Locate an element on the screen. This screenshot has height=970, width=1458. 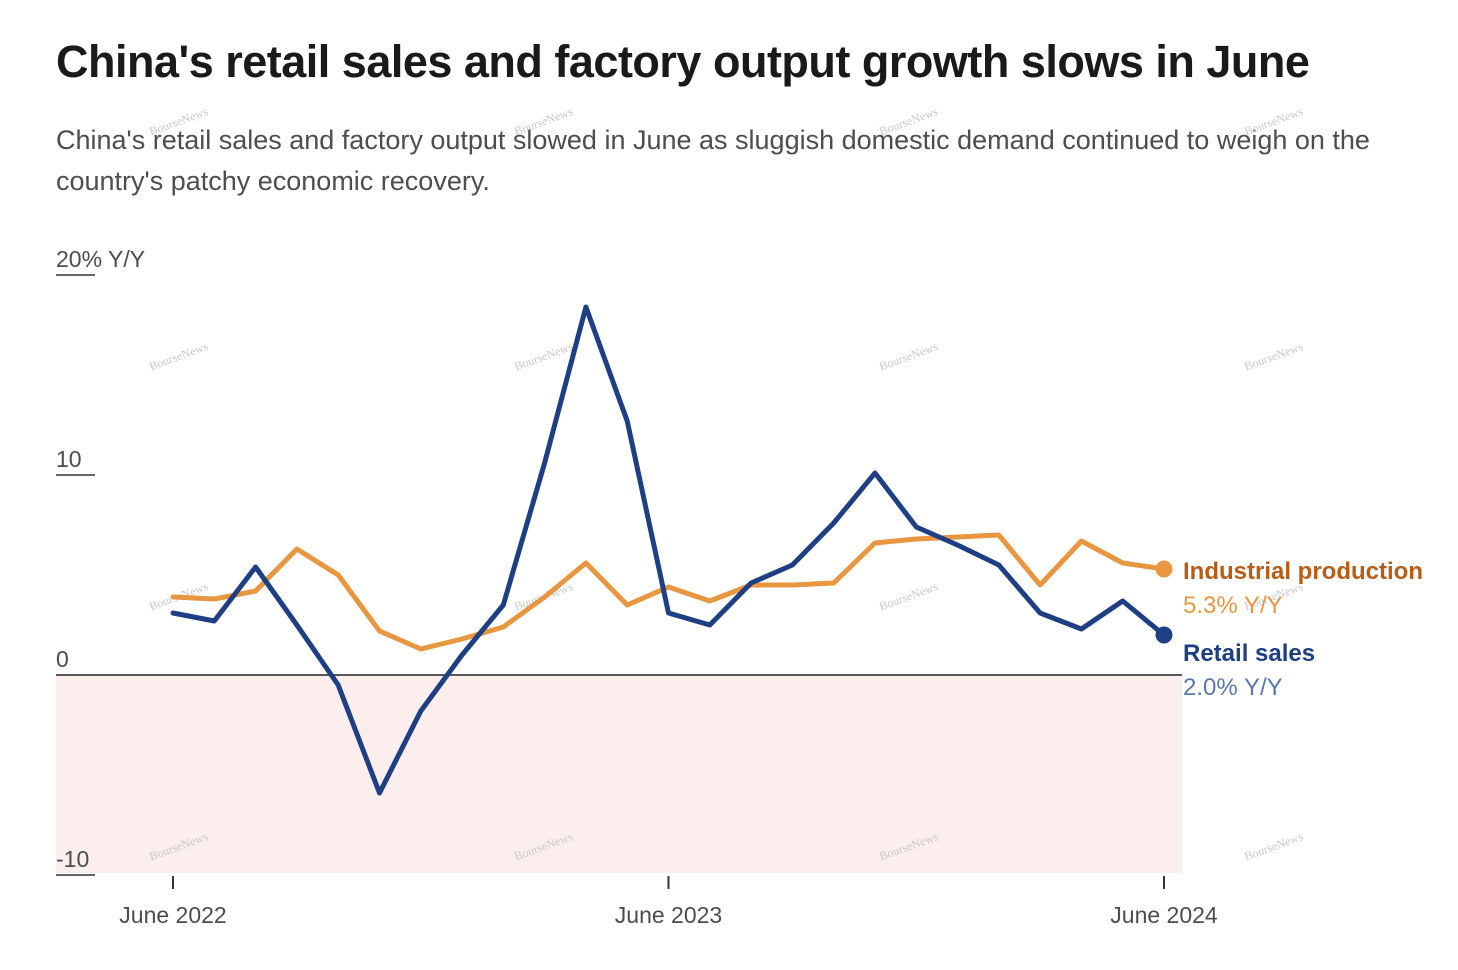
y-tick-label: -10 is located at coordinates (72, 859).